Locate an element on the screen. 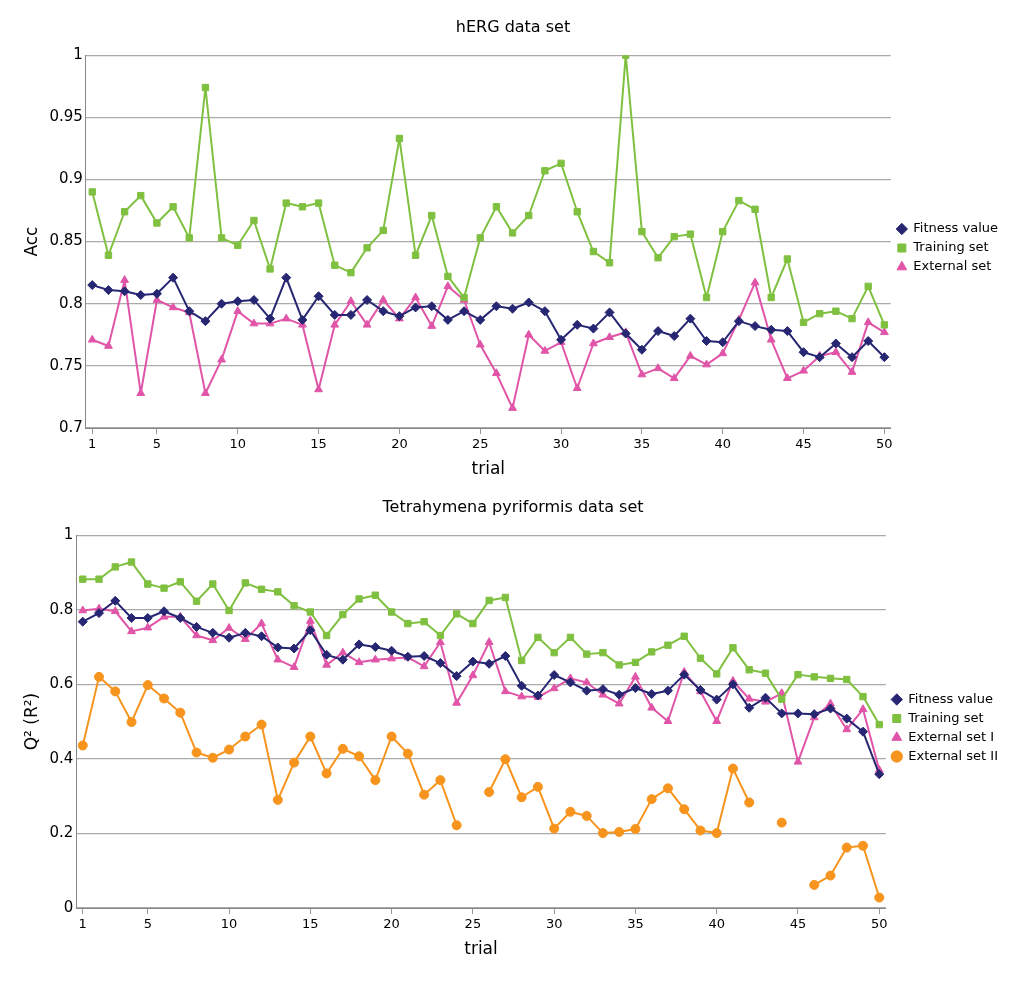  y-tick-label: 0.4 is located at coordinates (61, 757).